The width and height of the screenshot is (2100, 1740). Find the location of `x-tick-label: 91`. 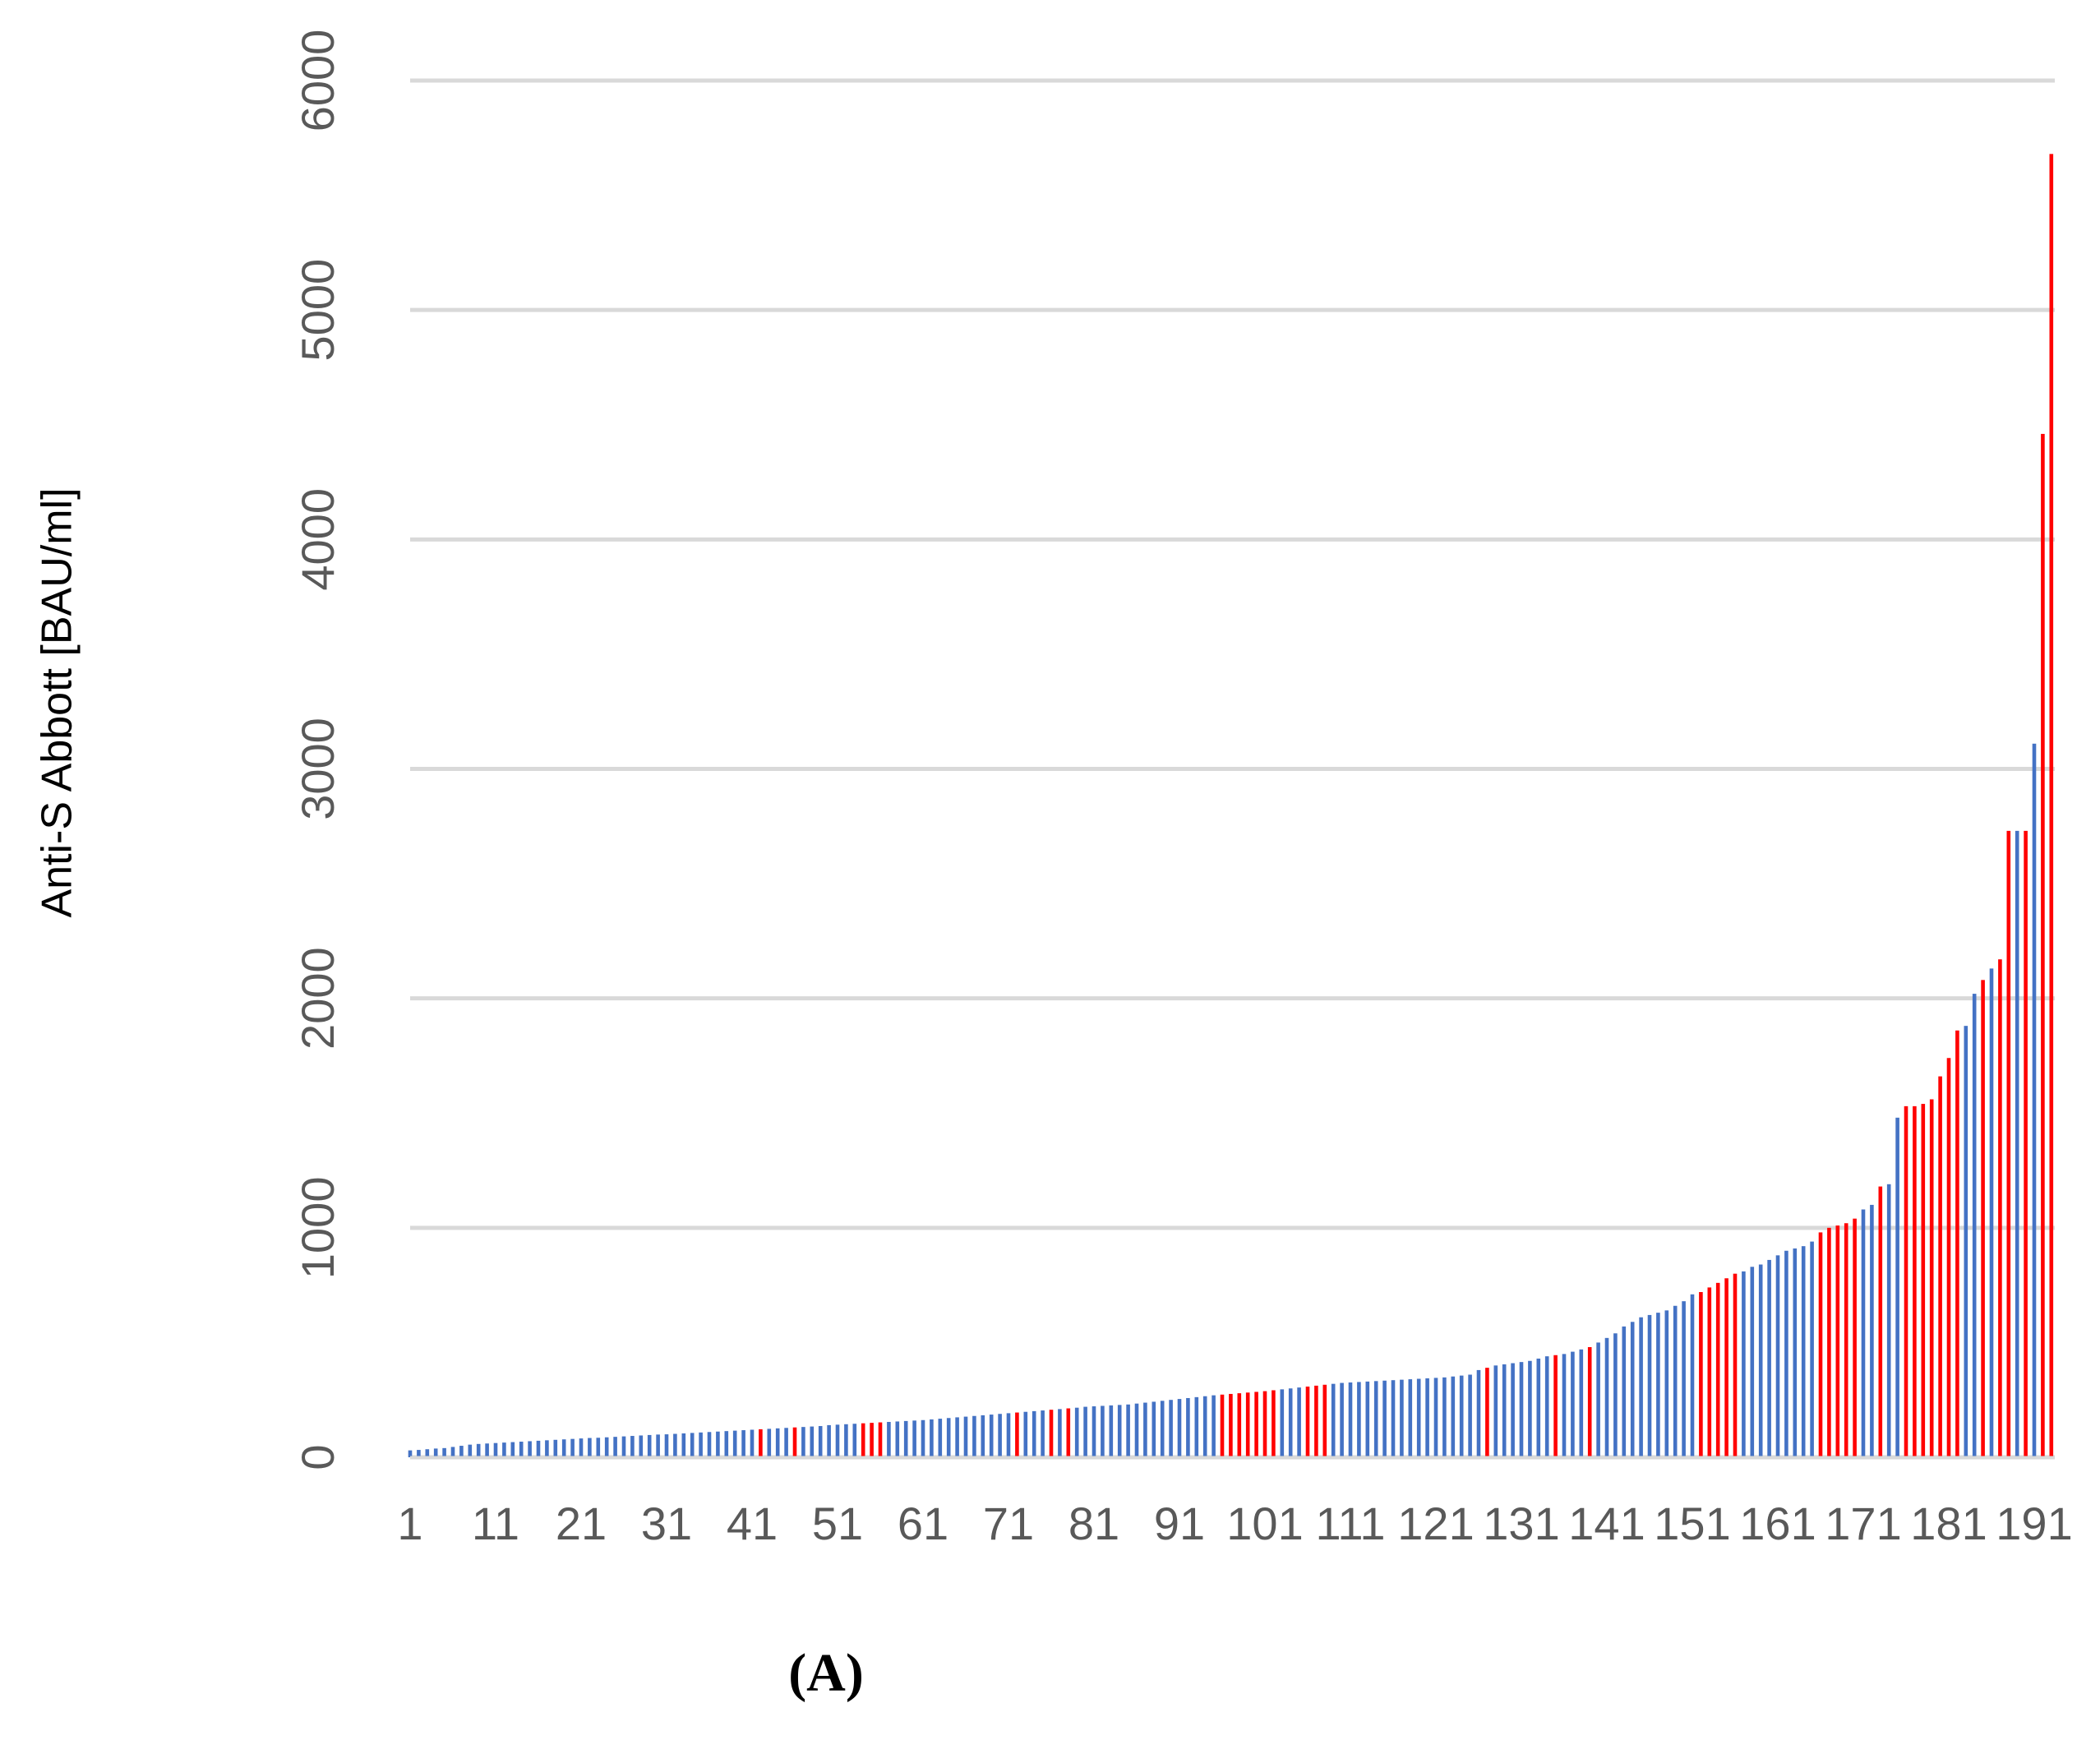

x-tick-label: 91 is located at coordinates (1179, 1523).